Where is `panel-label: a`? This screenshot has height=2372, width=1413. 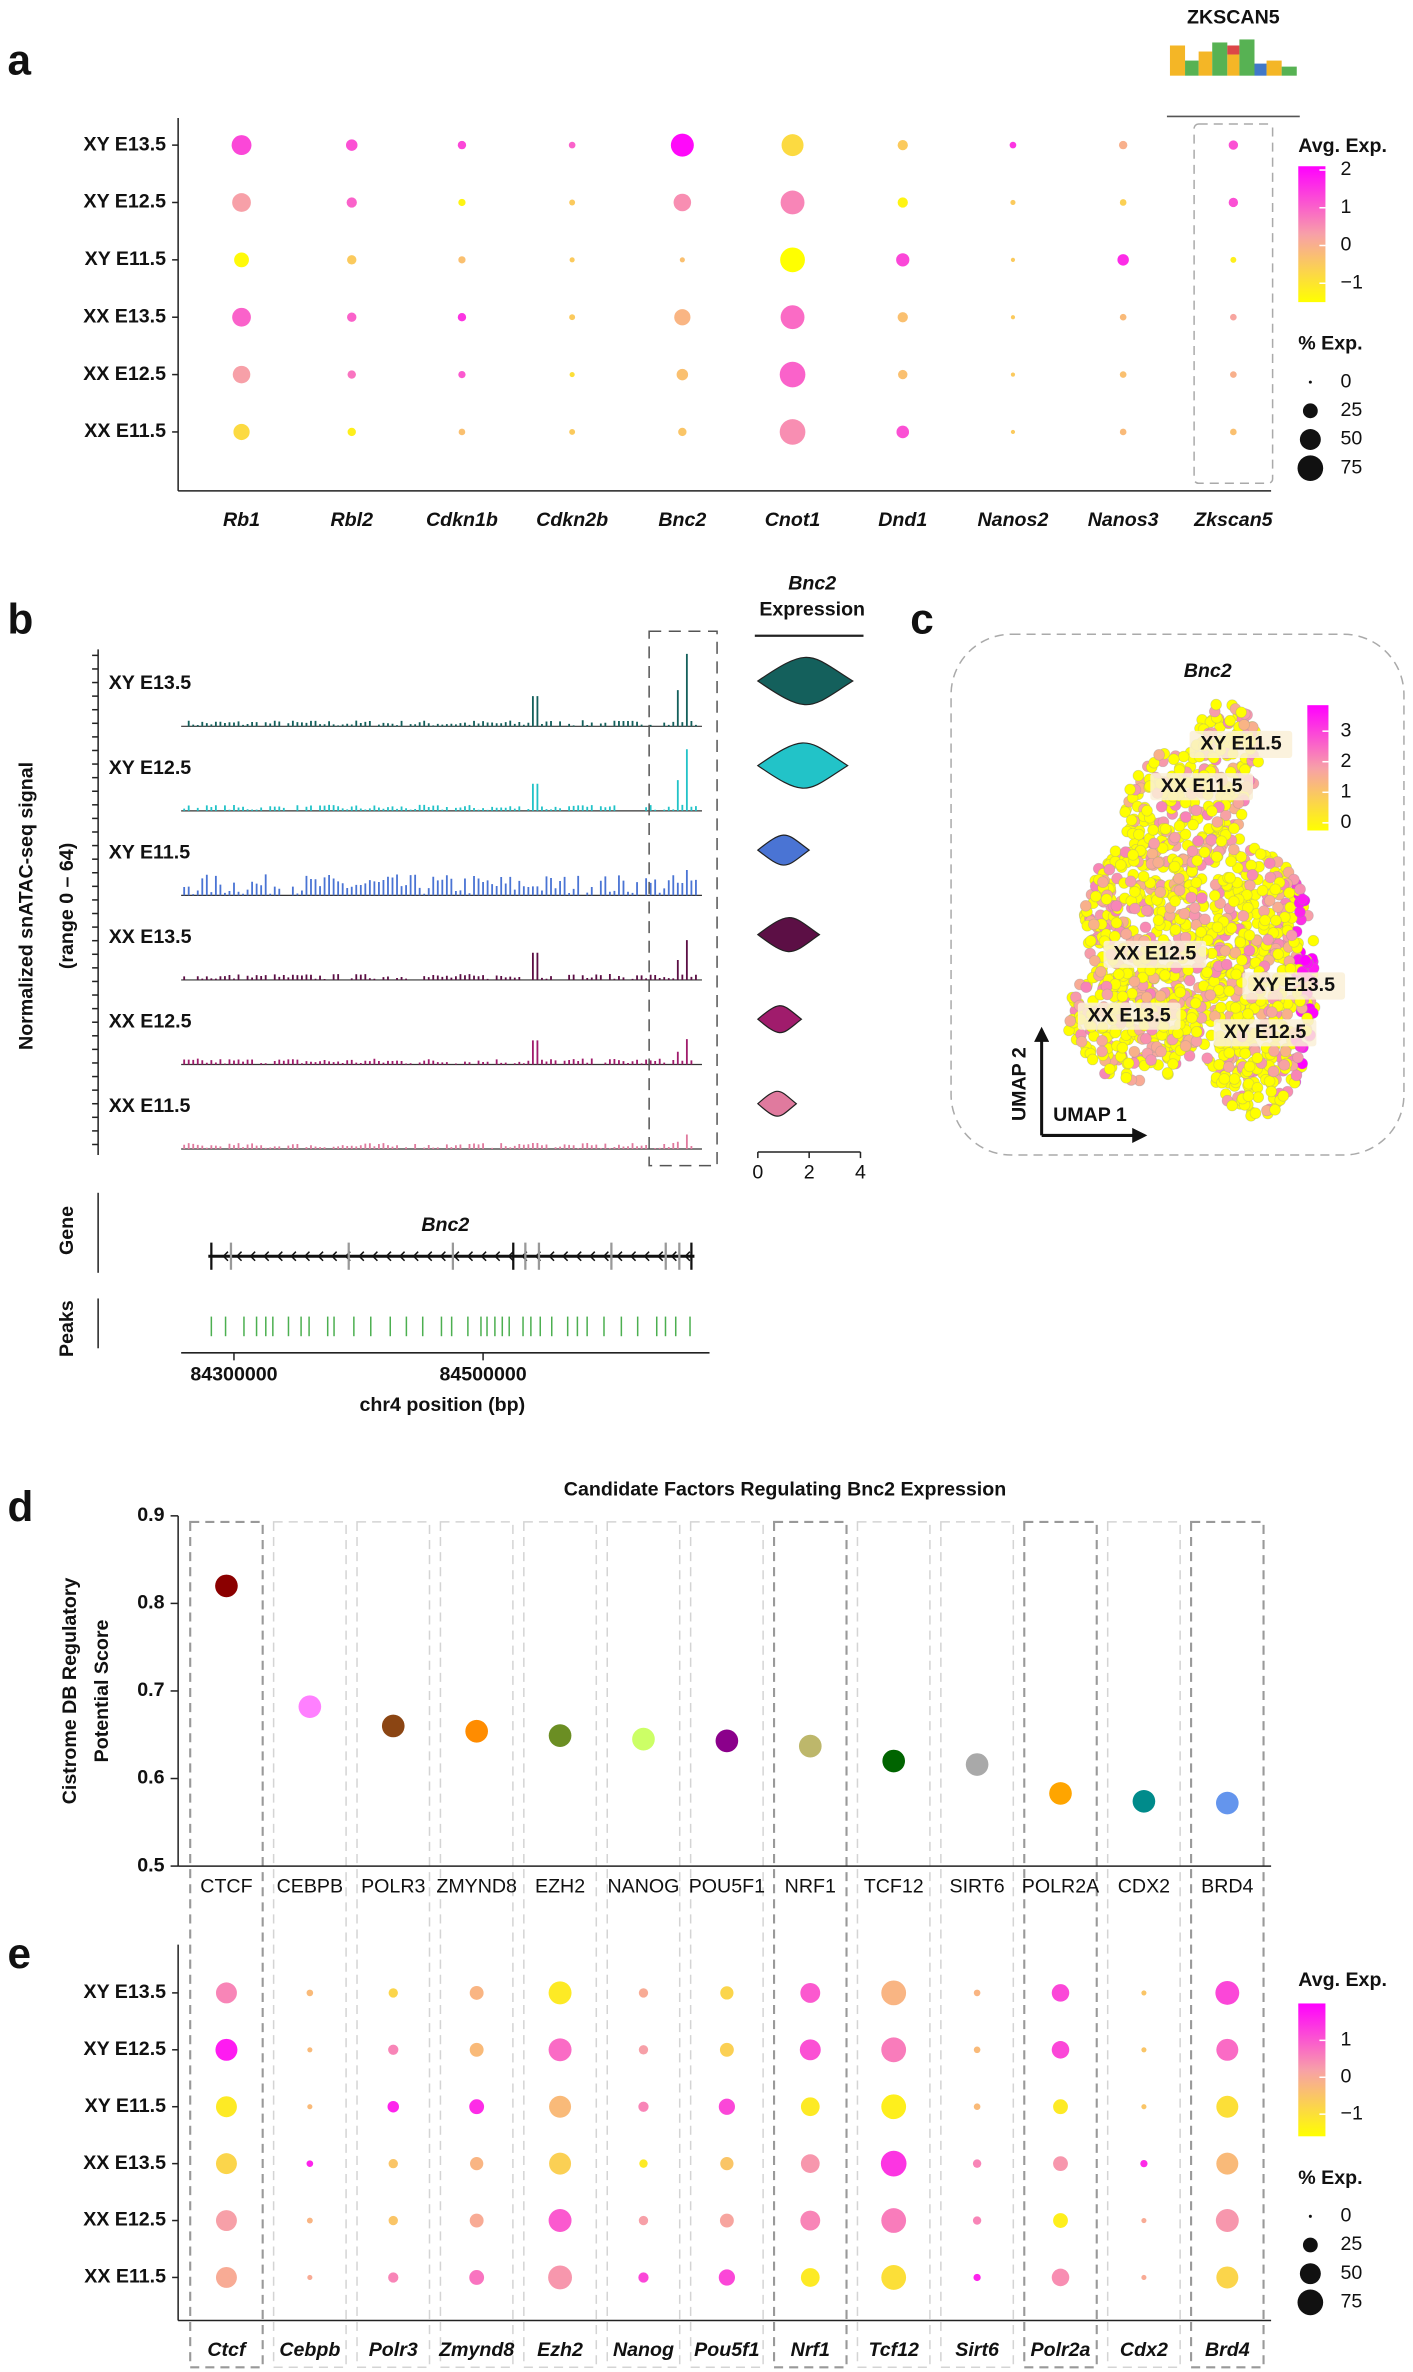
panel-label: a is located at coordinates (20, 60).